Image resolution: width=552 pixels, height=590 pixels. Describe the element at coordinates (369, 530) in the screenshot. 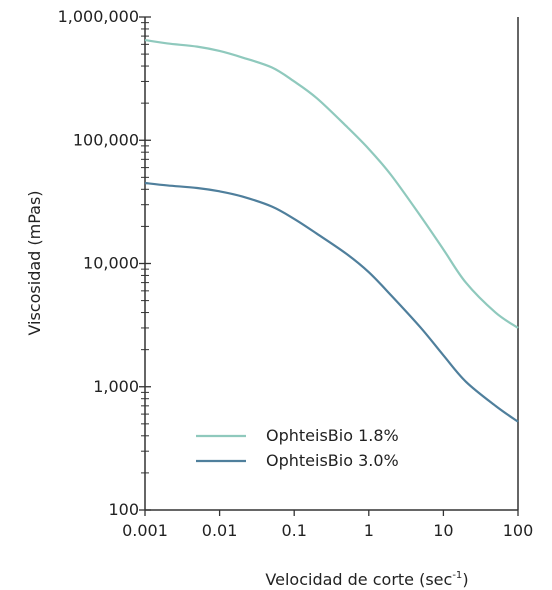

I see `x-tick-label: 1` at that location.